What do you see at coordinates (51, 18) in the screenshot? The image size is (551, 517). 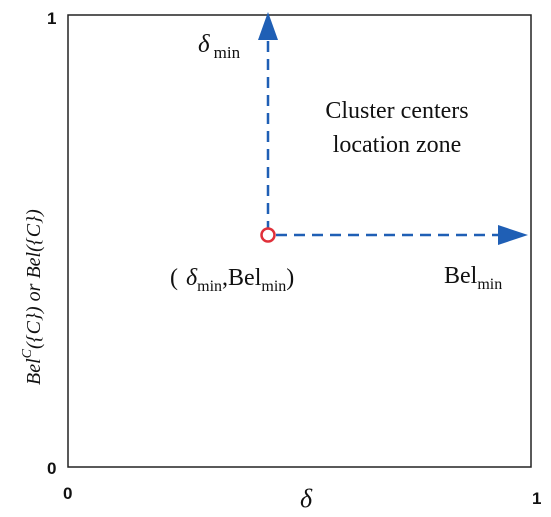 I see `y-tick-1: 1` at bounding box center [51, 18].